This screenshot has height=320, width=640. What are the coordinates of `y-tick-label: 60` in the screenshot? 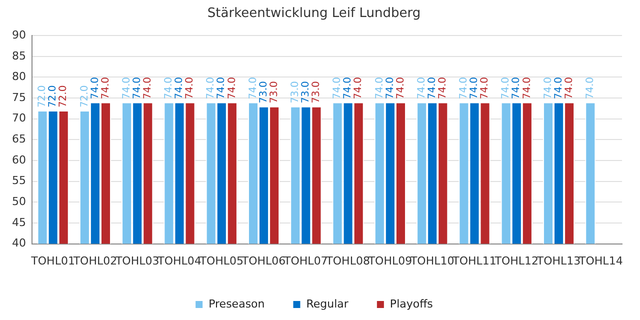 It's located at (19, 159).